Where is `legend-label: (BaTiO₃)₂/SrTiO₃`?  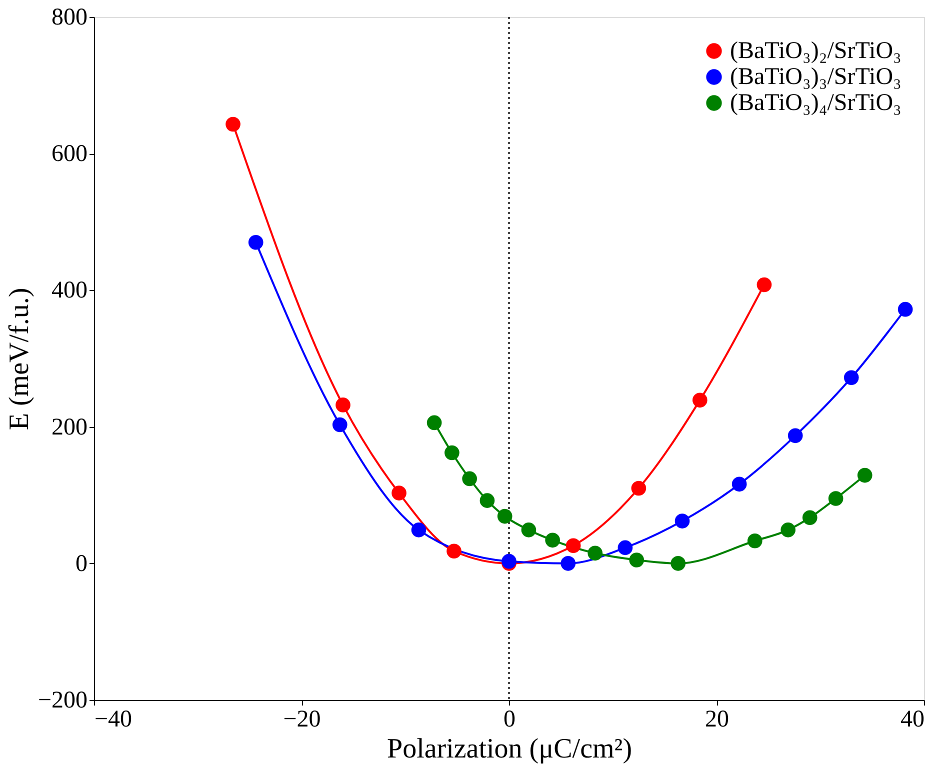
legend-label: (BaTiO₃)₂/SrTiO₃ is located at coordinates (816, 51).